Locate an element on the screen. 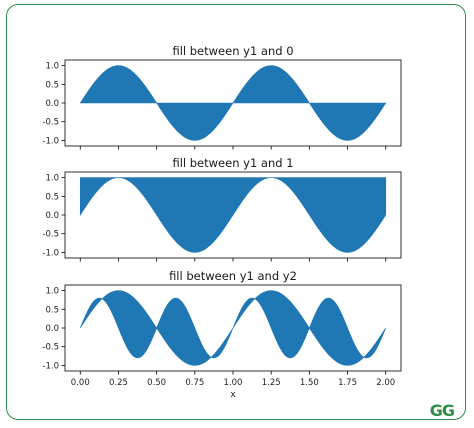 The height and width of the screenshot is (428, 474). x-tick-label: 0.50 is located at coordinates (156, 383).